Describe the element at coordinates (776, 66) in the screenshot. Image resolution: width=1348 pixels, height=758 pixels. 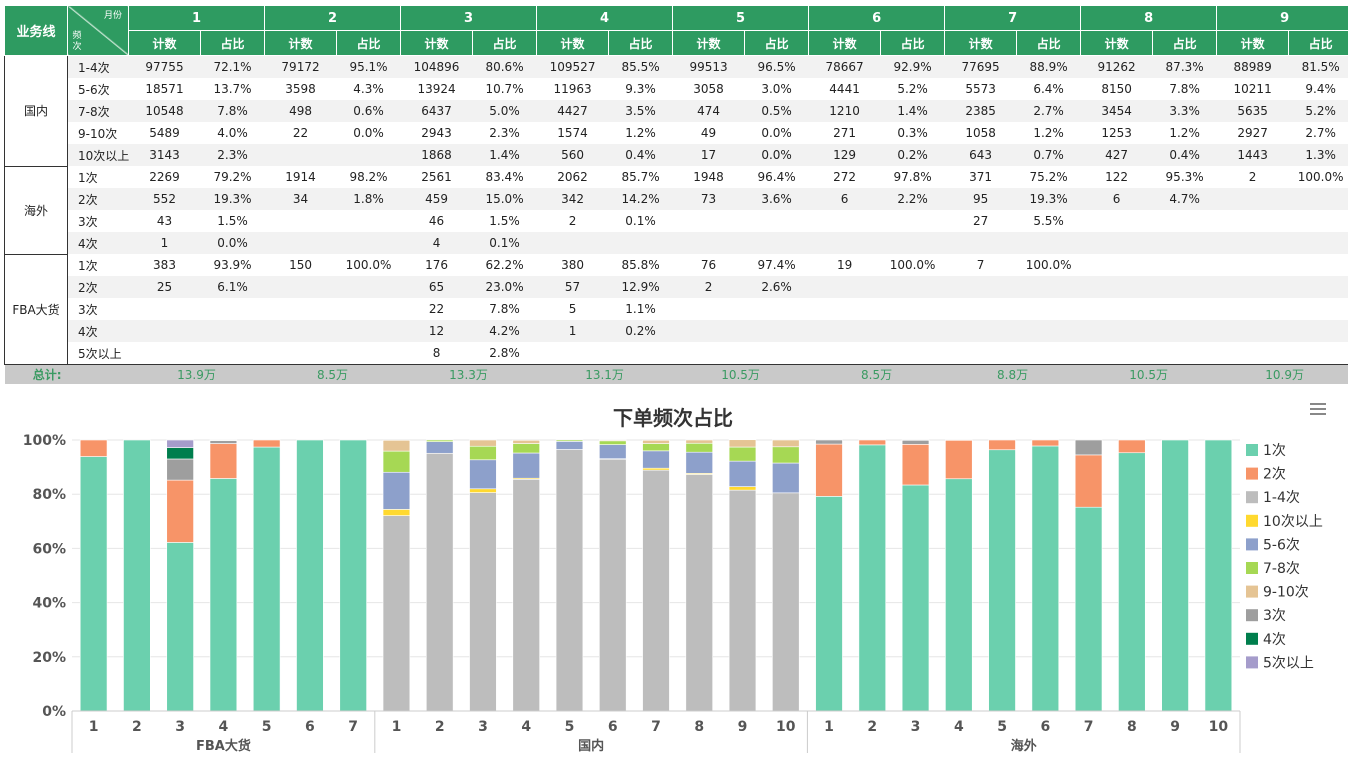
I see `percent-cell: 96.5%` at that location.